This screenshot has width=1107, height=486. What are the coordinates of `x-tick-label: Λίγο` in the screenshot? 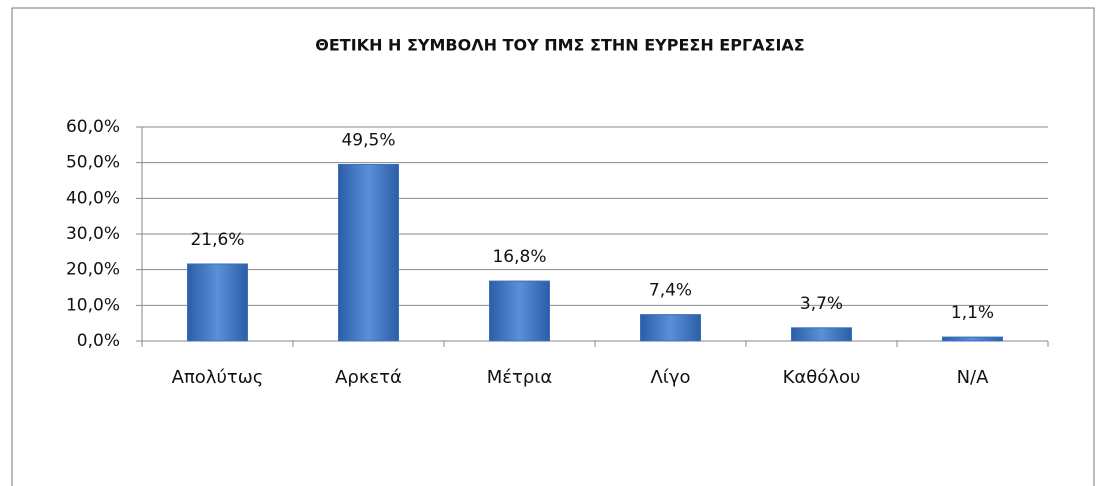 It's located at (670, 377).